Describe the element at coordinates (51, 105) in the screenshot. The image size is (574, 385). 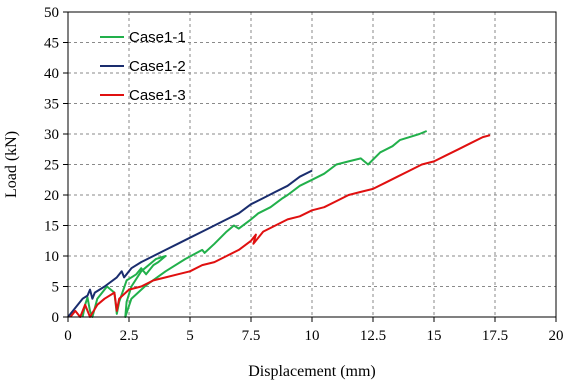
I see `y-tick-label: 35` at that location.